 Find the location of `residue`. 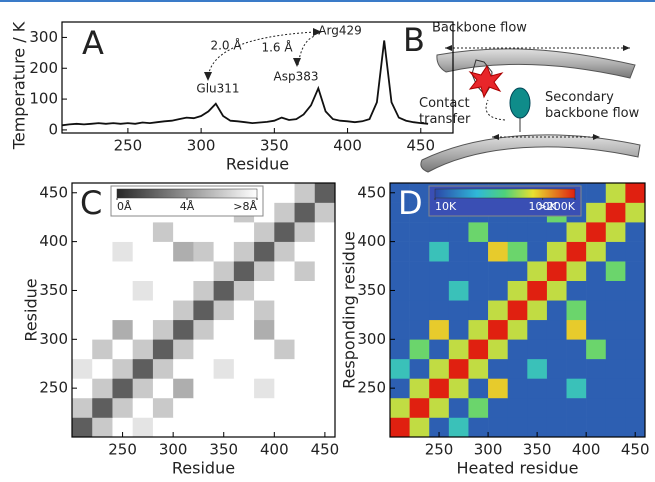

residue is located at coordinates (520, 103).